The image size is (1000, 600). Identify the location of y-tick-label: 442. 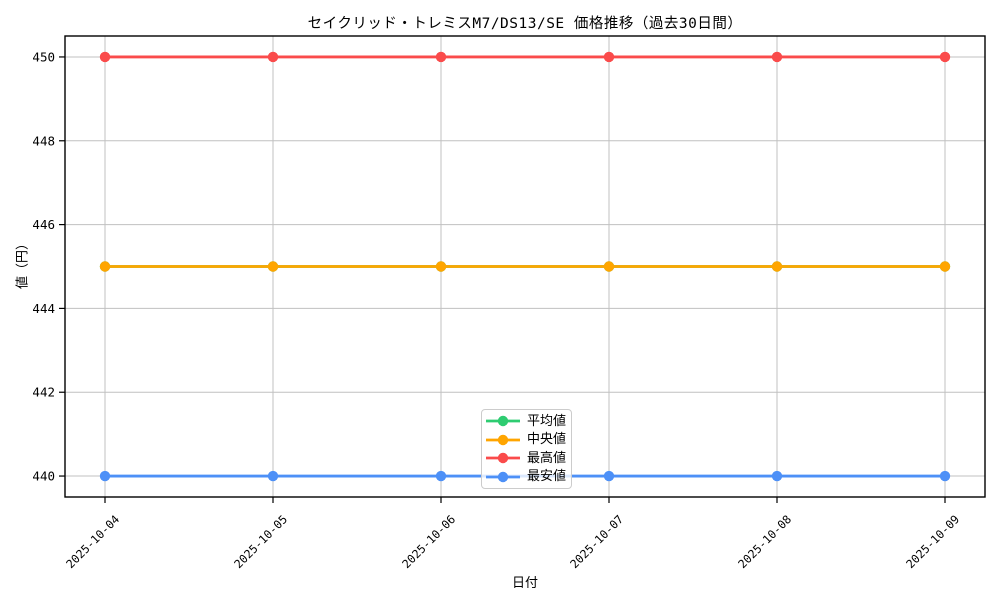
(43, 392).